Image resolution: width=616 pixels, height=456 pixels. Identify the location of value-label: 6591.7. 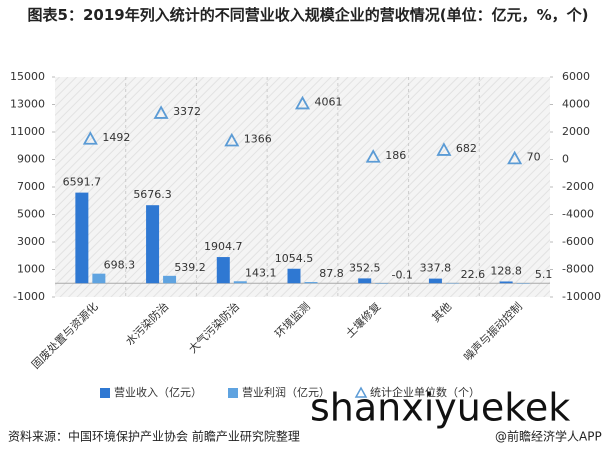
(82, 182).